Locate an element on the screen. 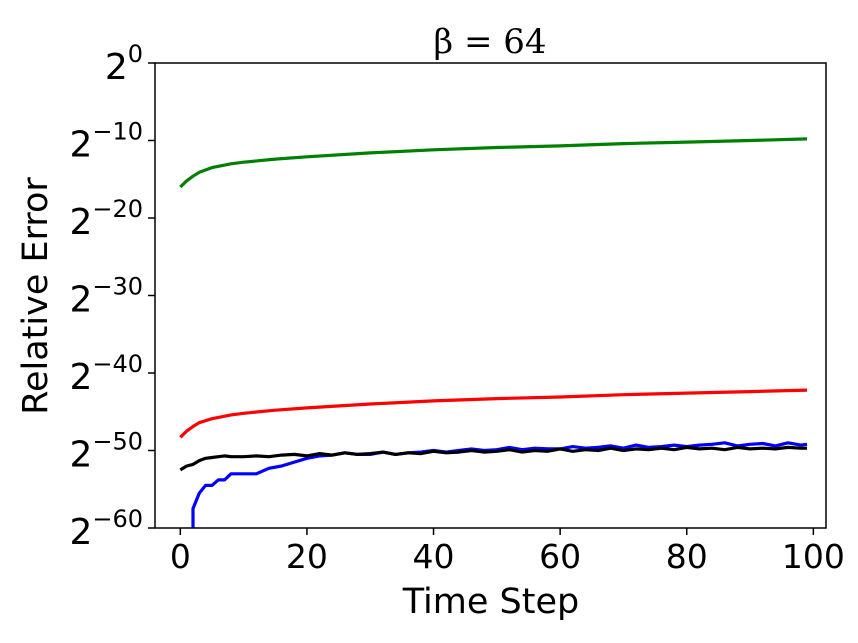 Image resolution: width=858 pixels, height=643 pixels. y-tick-exponent: −50 is located at coordinates (117, 442).